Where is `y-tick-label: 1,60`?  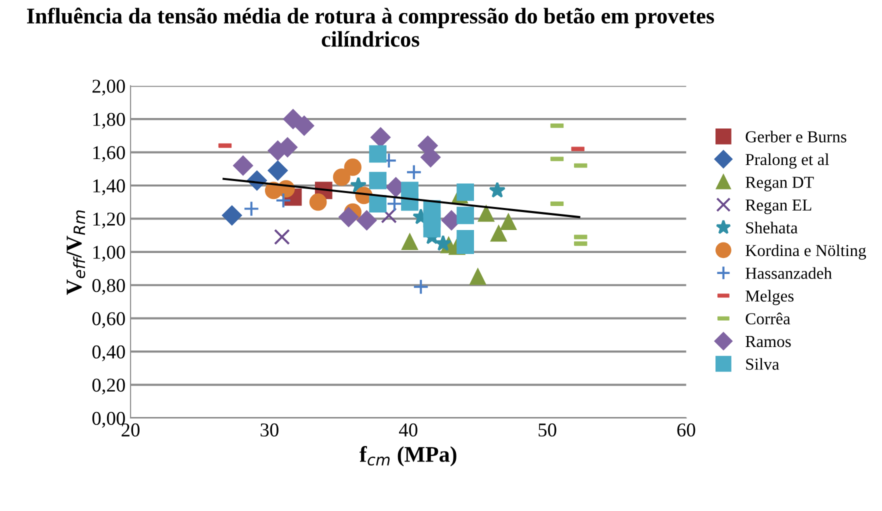 y-tick-label: 1,60 is located at coordinates (109, 154).